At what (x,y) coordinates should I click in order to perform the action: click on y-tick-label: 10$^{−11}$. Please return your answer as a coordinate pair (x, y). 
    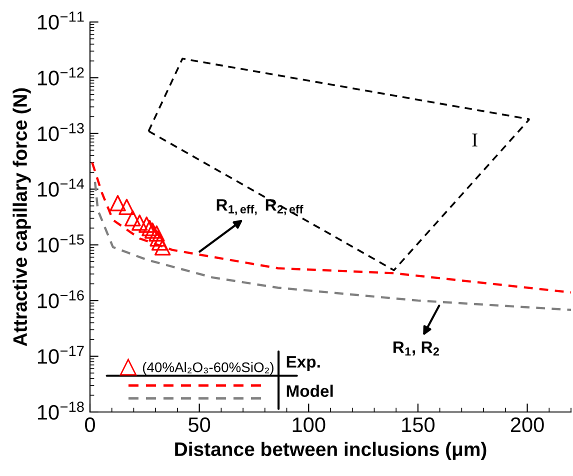
    Looking at the image, I should click on (61, 21).